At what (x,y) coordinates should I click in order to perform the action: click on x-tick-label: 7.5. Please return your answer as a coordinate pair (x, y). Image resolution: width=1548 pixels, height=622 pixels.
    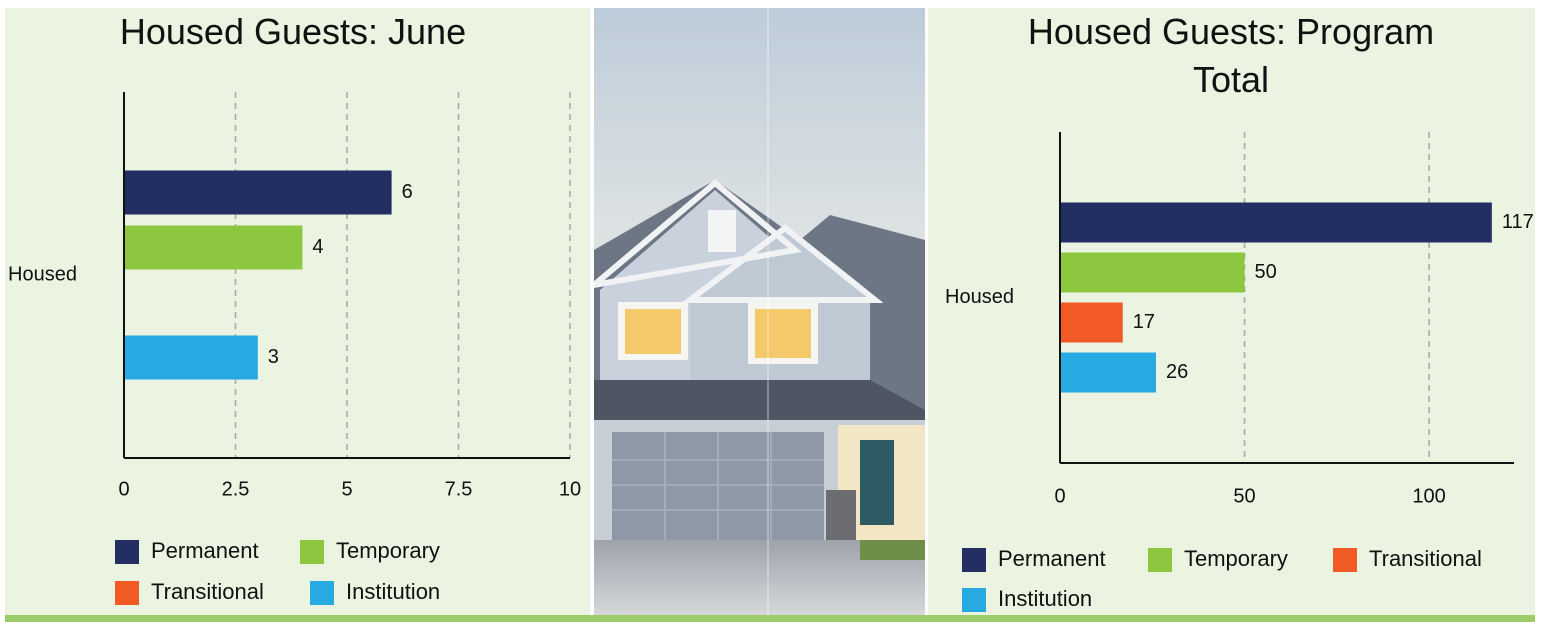
    Looking at the image, I should click on (459, 489).